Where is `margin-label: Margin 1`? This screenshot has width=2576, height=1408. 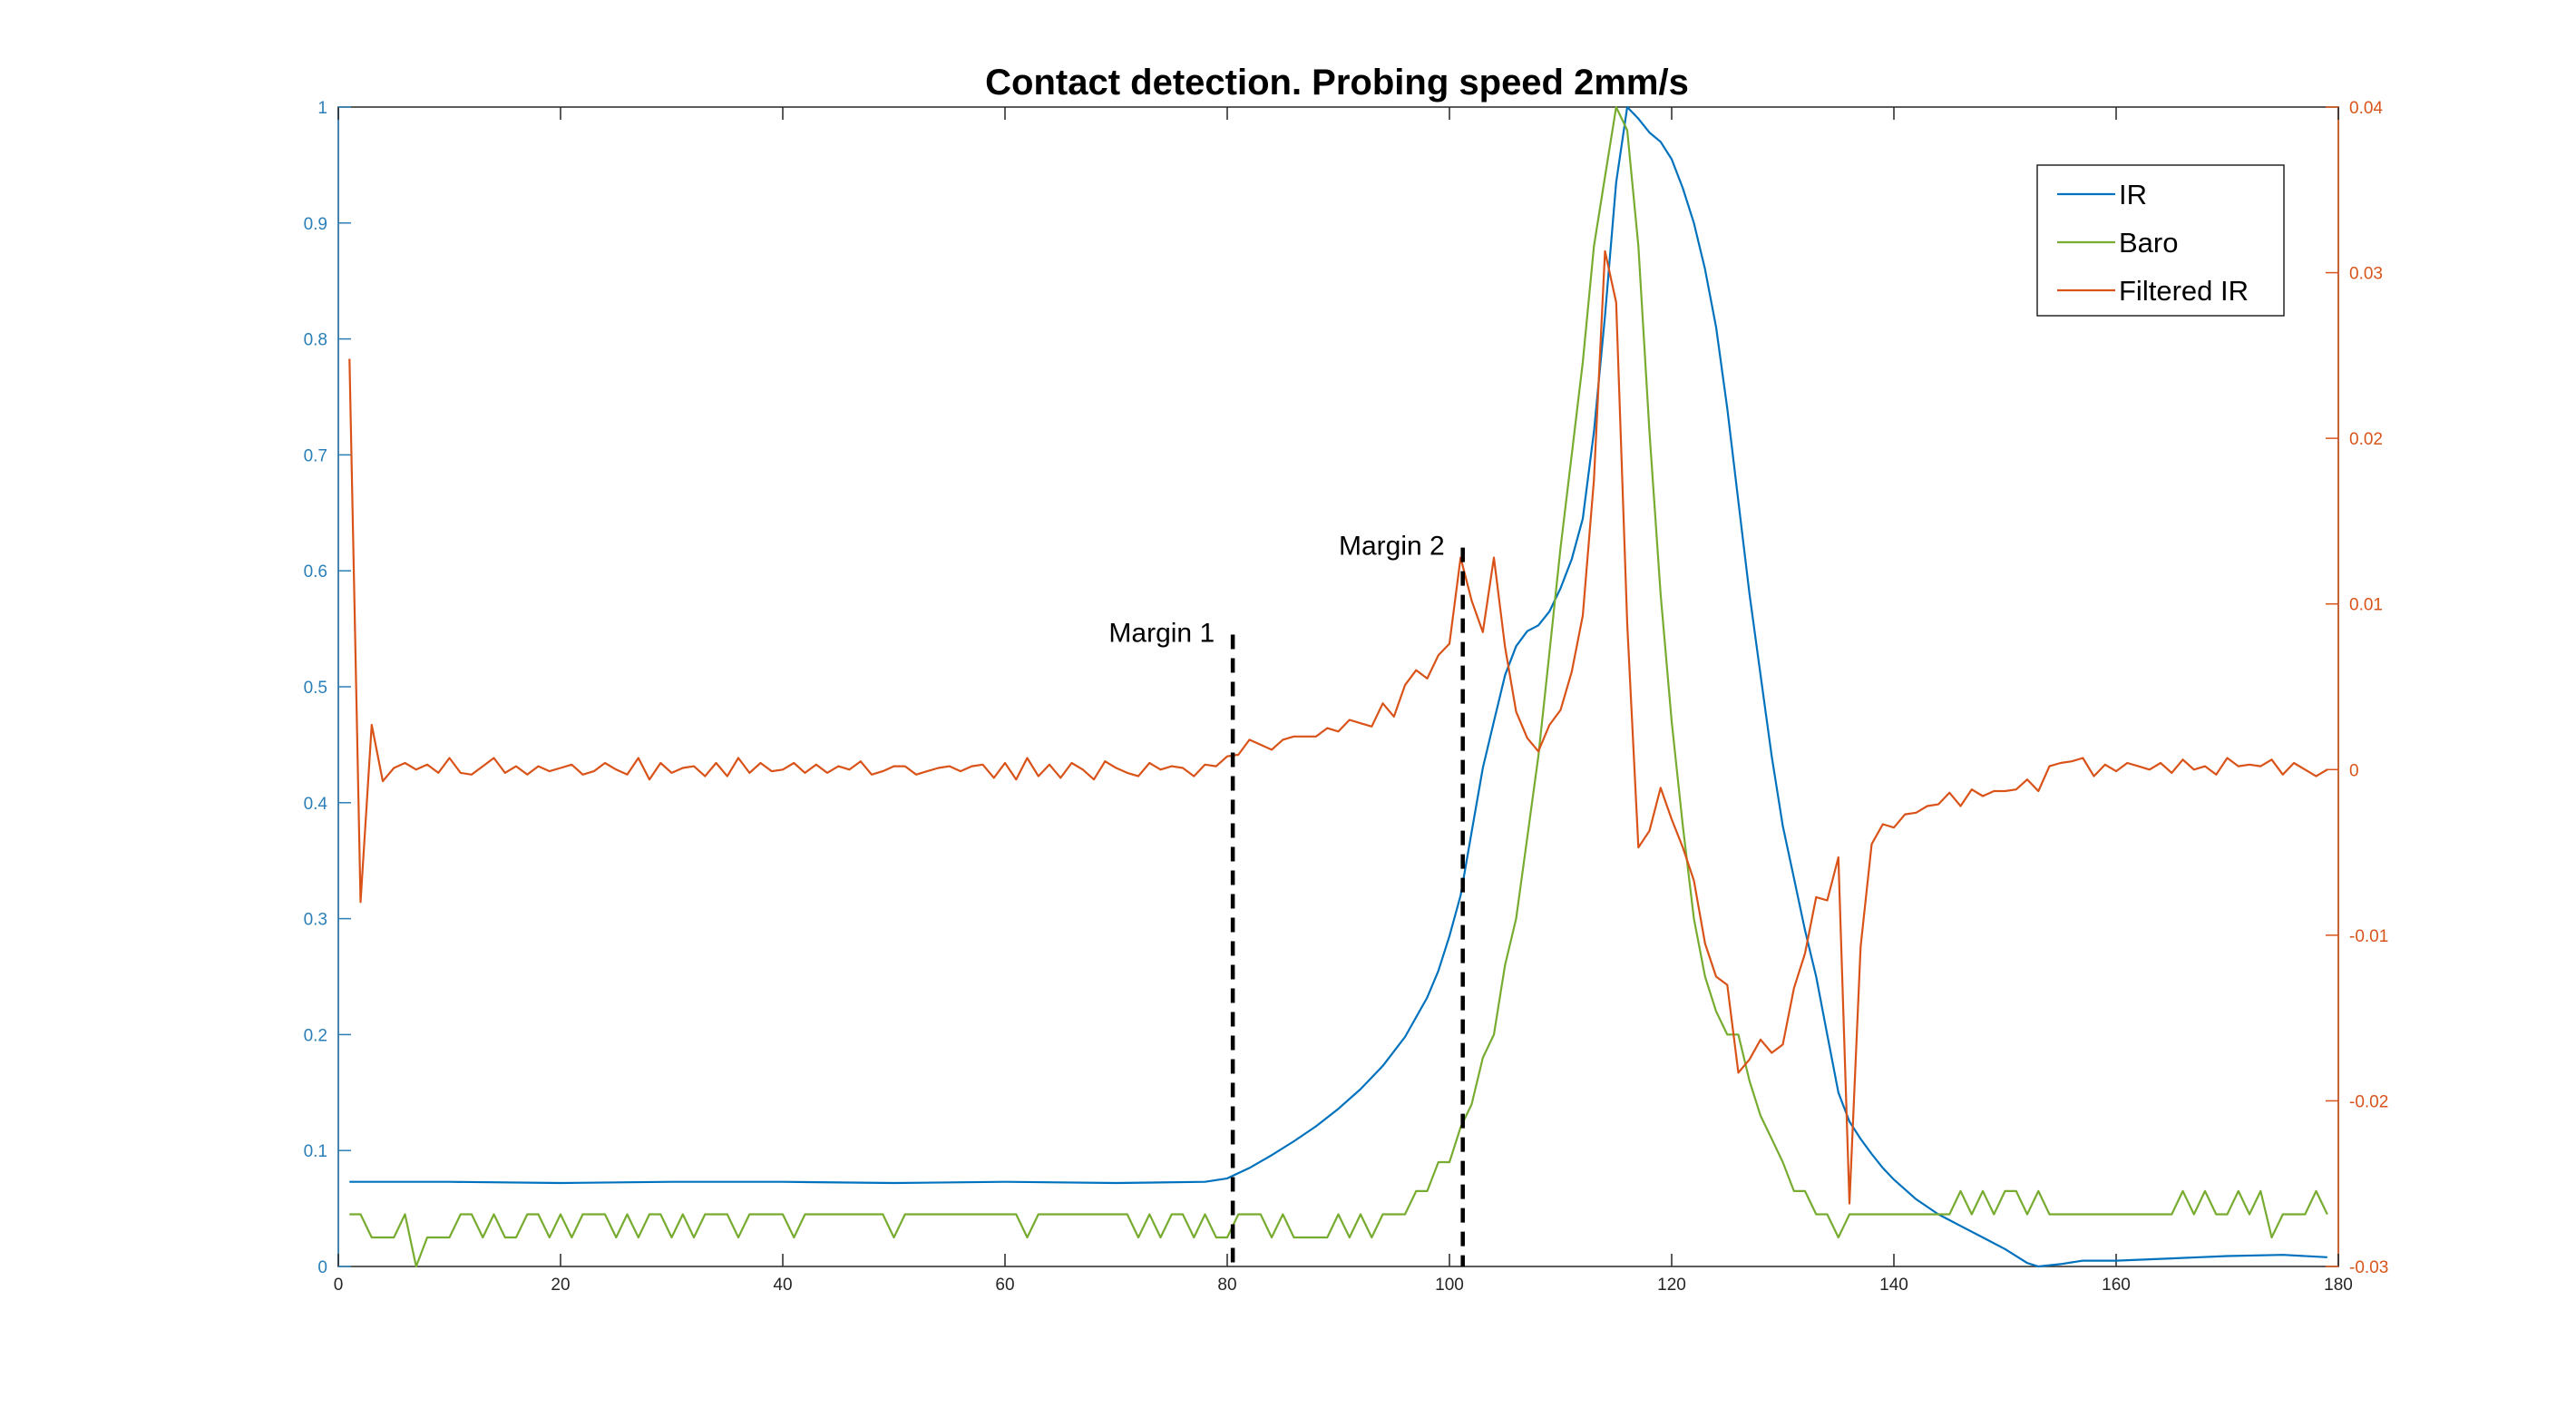 margin-label: Margin 1 is located at coordinates (1161, 633).